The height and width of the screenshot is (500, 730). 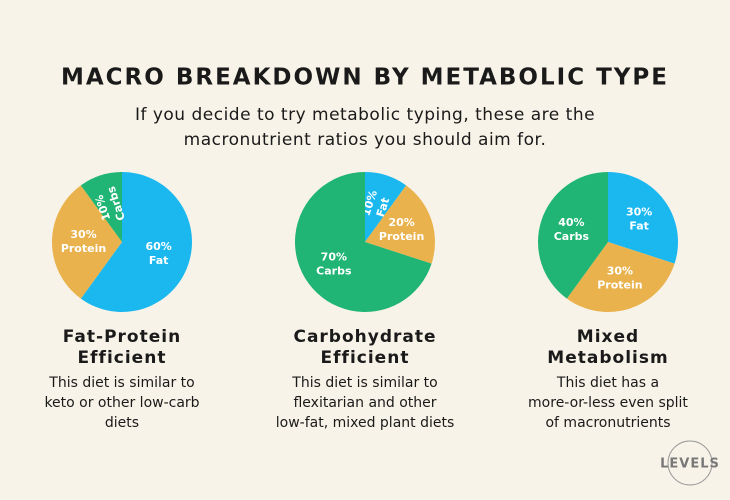 I want to click on chart-description: This diet has a, so click(x=607, y=383).